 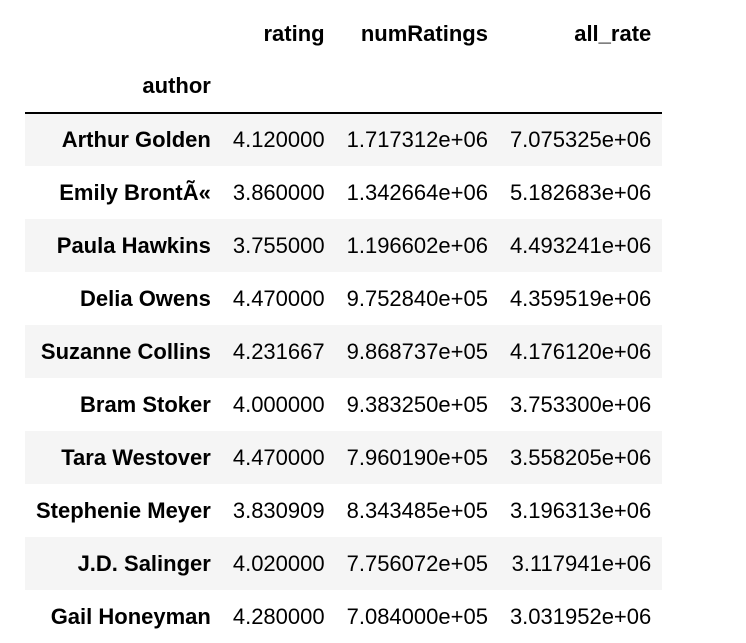 What do you see at coordinates (145, 298) in the screenshot?
I see `row-author: Delia Owens` at bounding box center [145, 298].